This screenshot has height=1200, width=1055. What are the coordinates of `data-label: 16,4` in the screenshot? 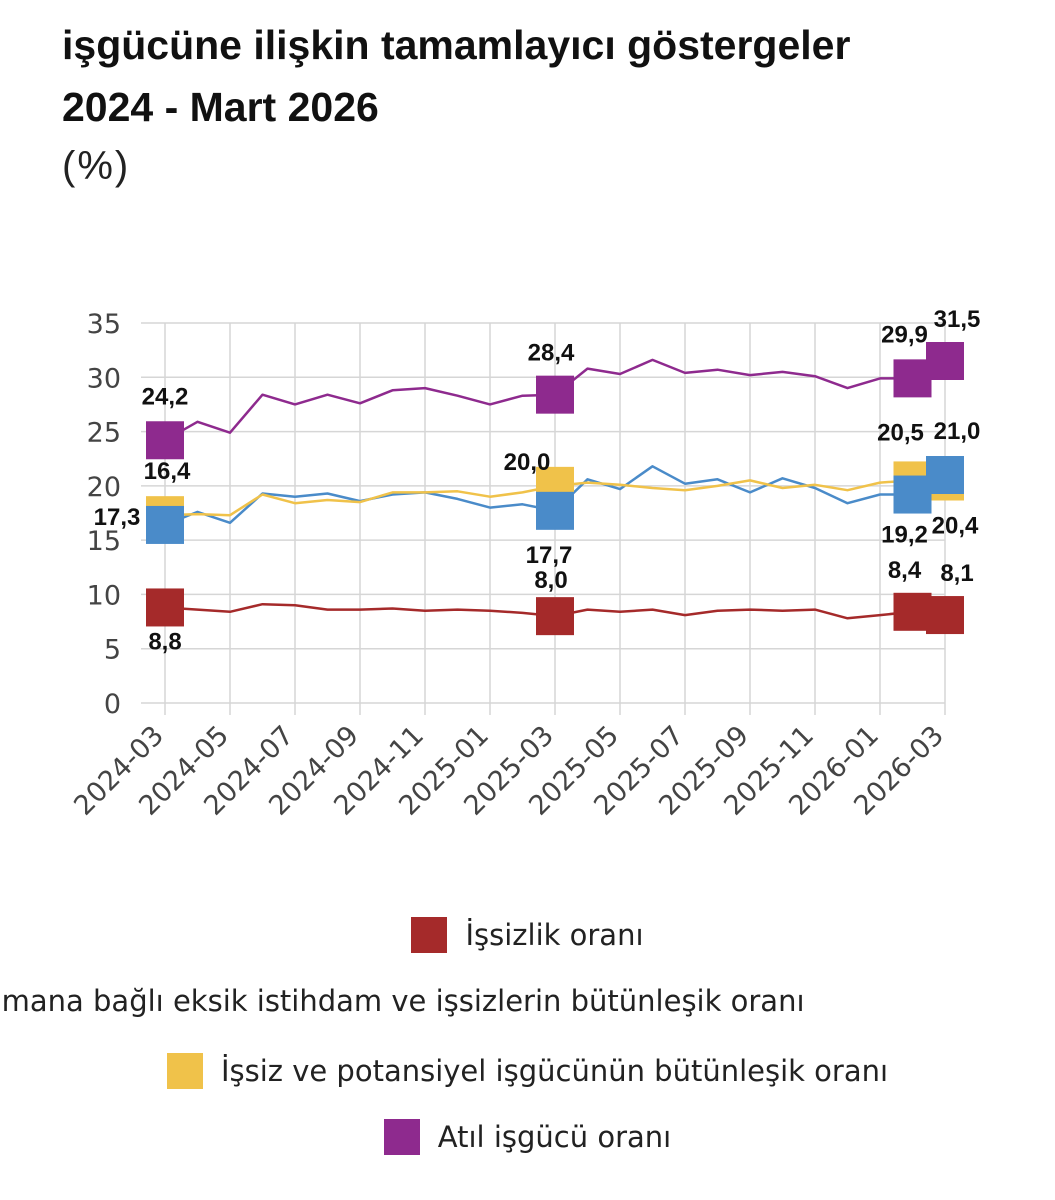 It's located at (167, 471).